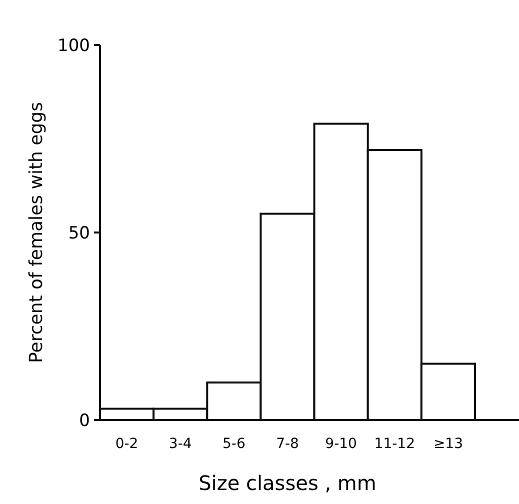 Image resolution: width=519 pixels, height=504 pixels. I want to click on x-tick-label: 11-12, so click(394, 444).